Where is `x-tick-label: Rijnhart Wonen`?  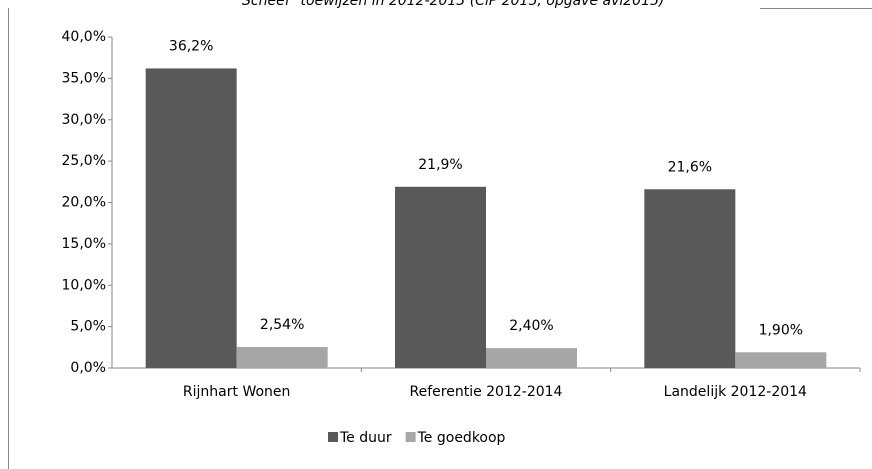
x-tick-label: Rijnhart Wonen is located at coordinates (236, 392).